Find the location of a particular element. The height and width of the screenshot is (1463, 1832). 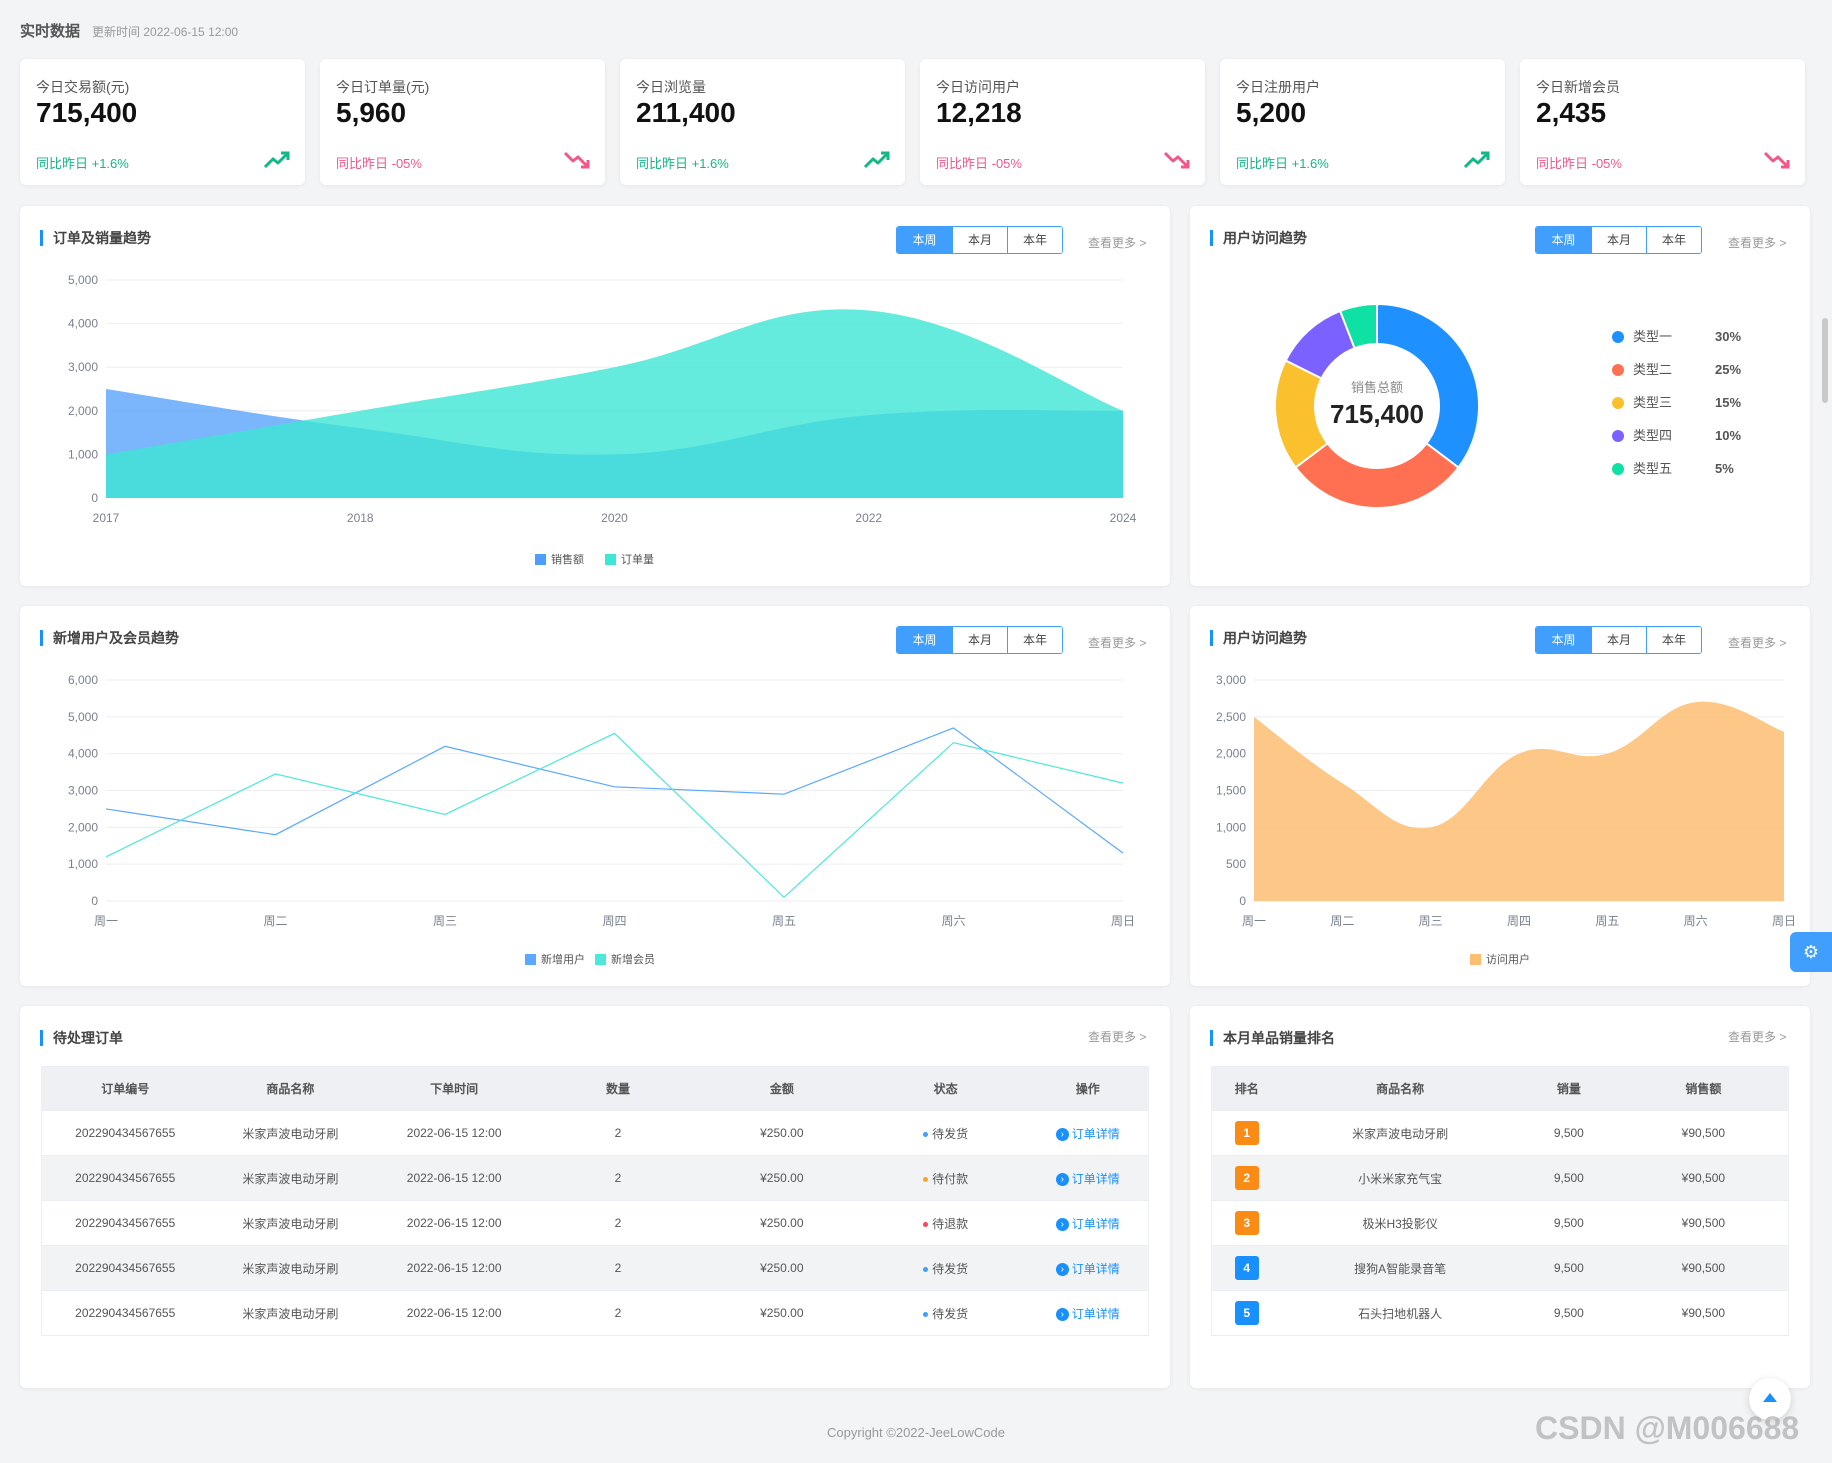

series-line-新增用户 is located at coordinates (614, 790).